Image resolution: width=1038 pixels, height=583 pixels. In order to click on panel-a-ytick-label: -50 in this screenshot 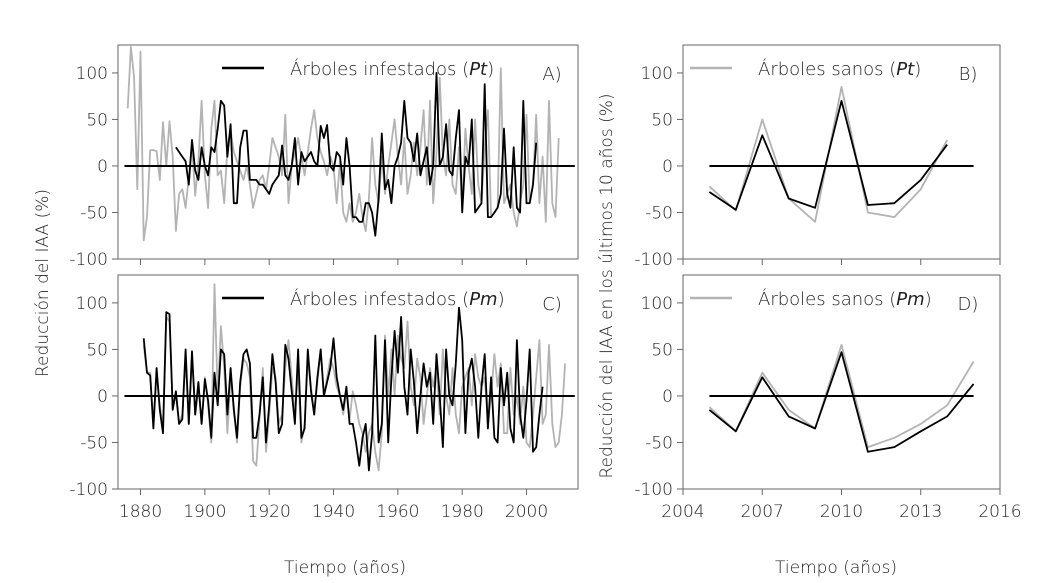, I will do `click(94, 213)`.